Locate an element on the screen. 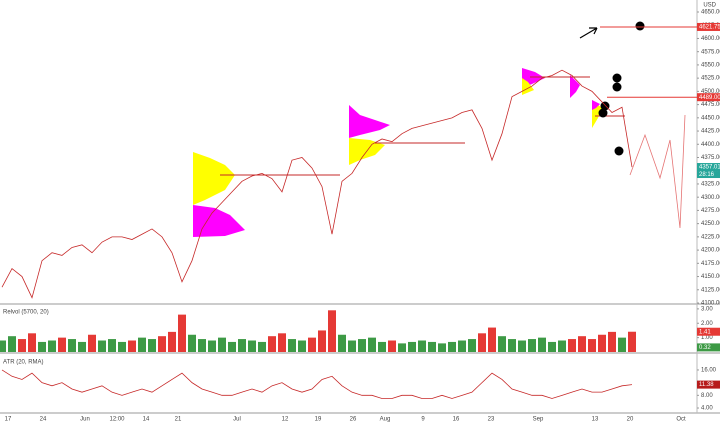 This screenshot has width=720, height=430. x-tick-label: 9 is located at coordinates (423, 420).